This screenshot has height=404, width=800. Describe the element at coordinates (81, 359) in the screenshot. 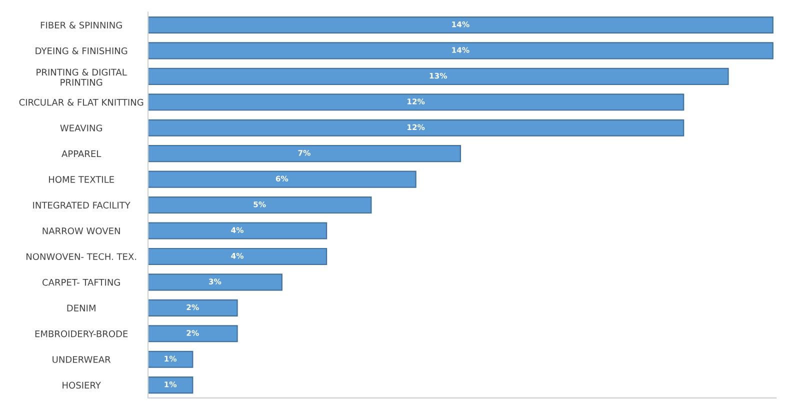

I see `y-tick-label: UNDERWEAR` at that location.